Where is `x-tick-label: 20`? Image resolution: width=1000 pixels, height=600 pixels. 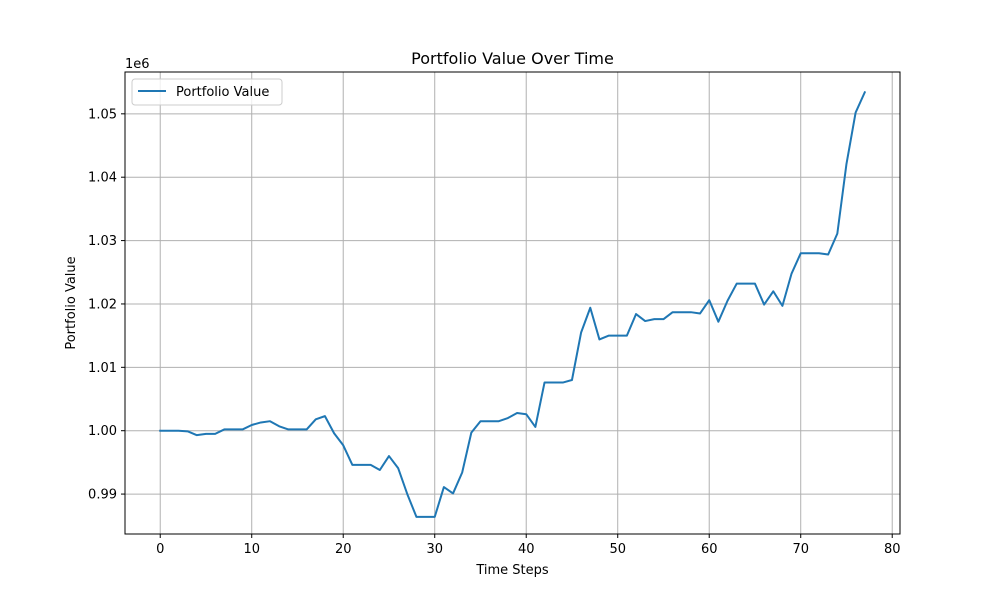
x-tick-label: 20 is located at coordinates (343, 549).